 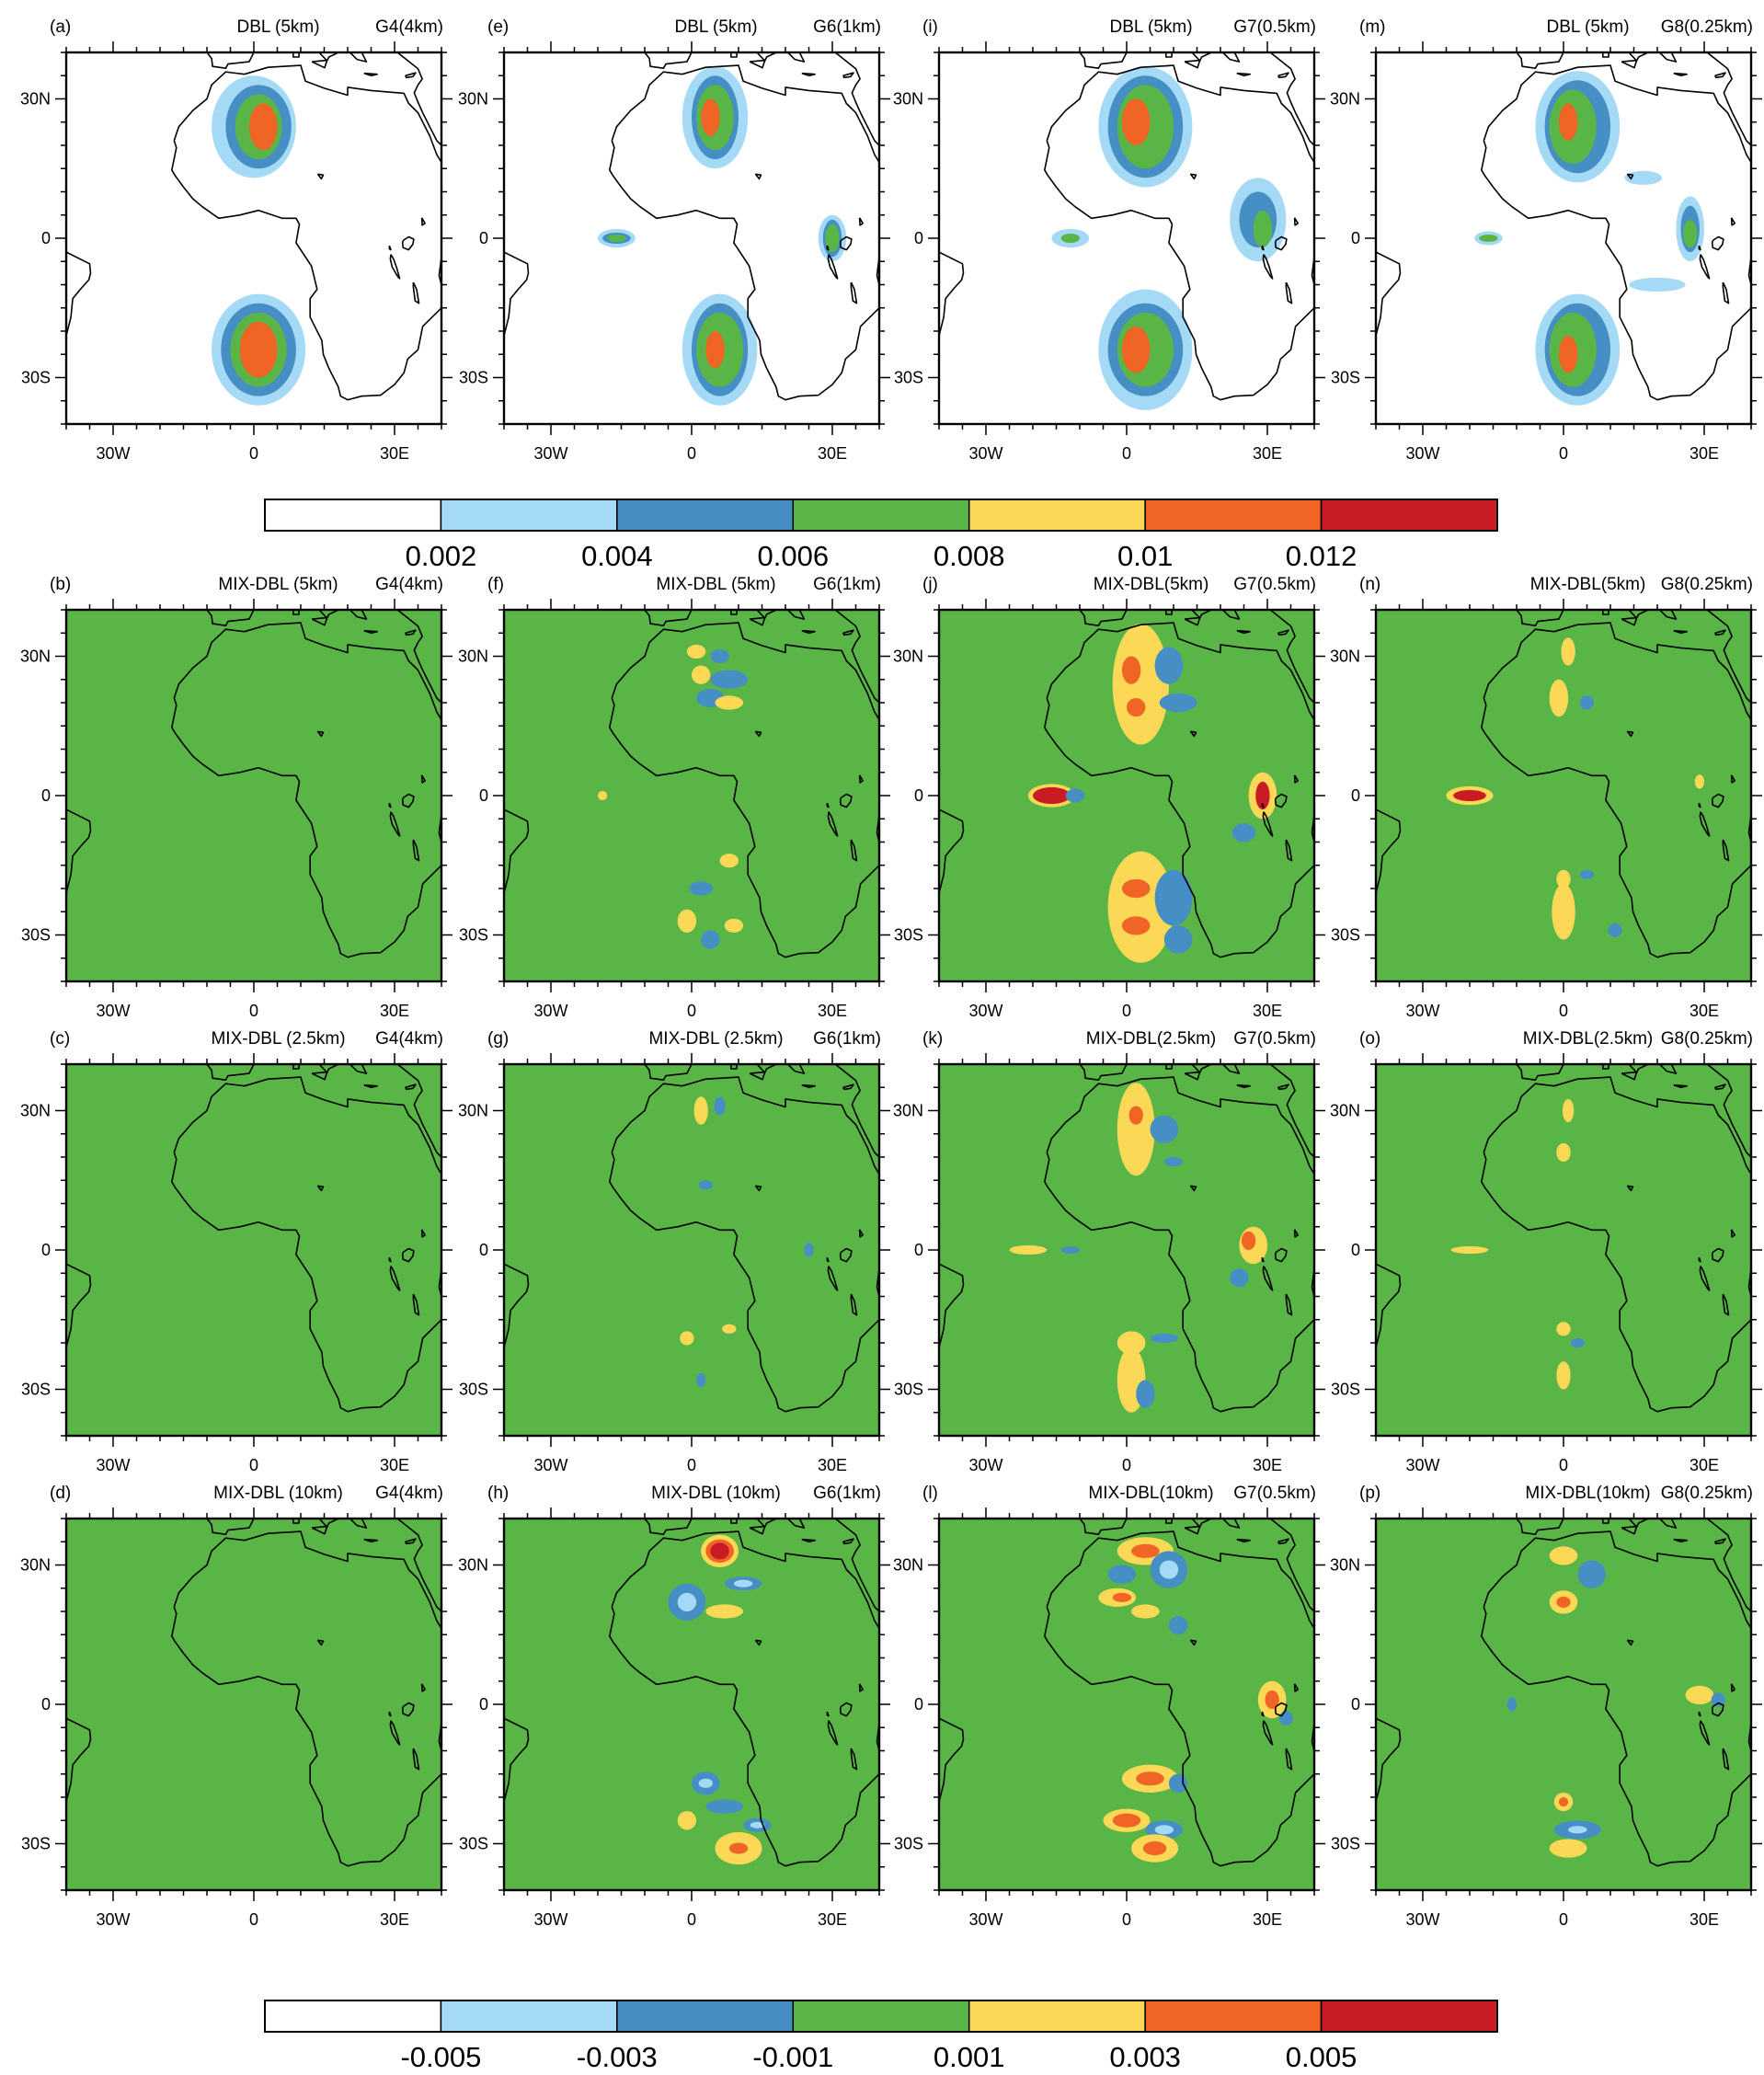 I want to click on map-panel: (a) DBL (5km) G4(4km) 30W 0 30E 30N 0 30S, so click(x=236, y=240).